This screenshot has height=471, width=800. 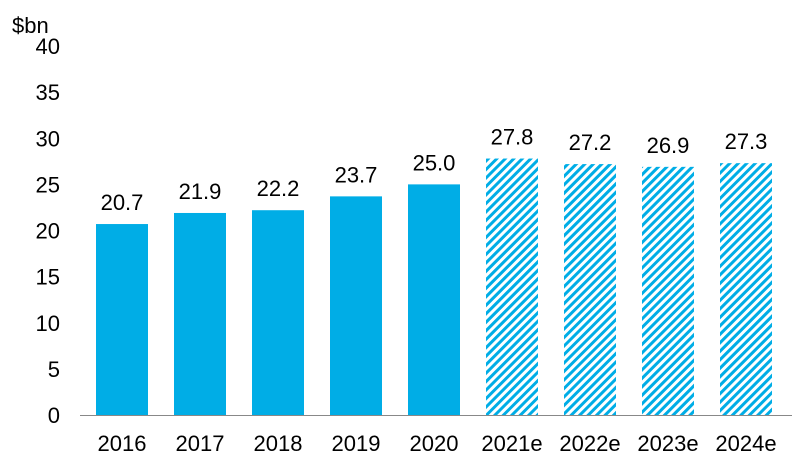 What do you see at coordinates (122, 443) in the screenshot?
I see `x-tick-label-2016: 2016` at bounding box center [122, 443].